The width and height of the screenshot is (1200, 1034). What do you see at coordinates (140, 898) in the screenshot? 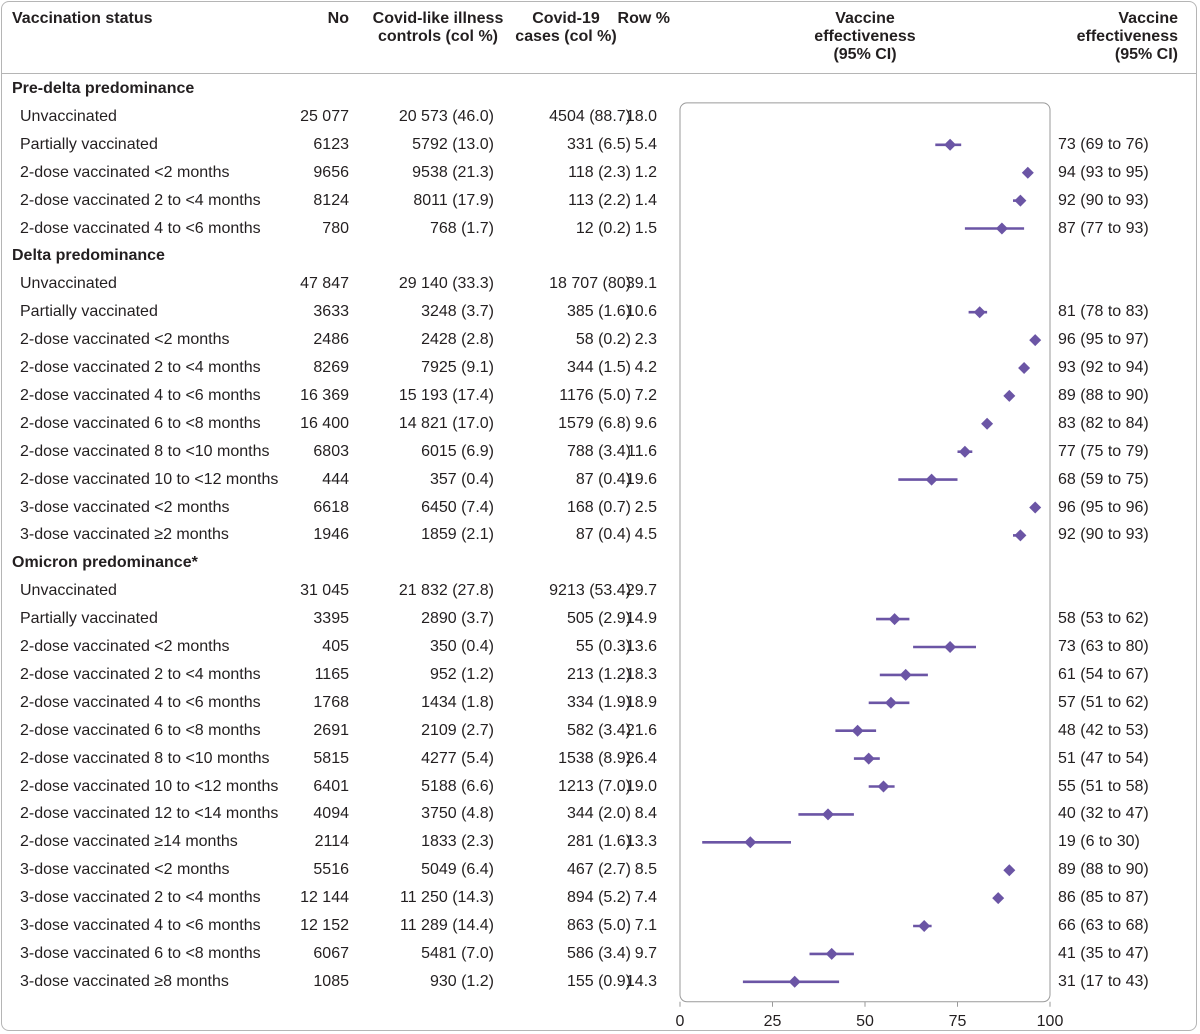
I see `row-label: 3-dose vaccinated 2 to <4 months` at bounding box center [140, 898].